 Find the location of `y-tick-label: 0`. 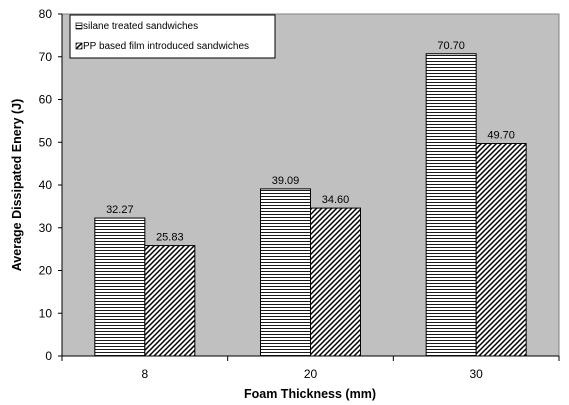

y-tick-label: 0 is located at coordinates (48, 356).